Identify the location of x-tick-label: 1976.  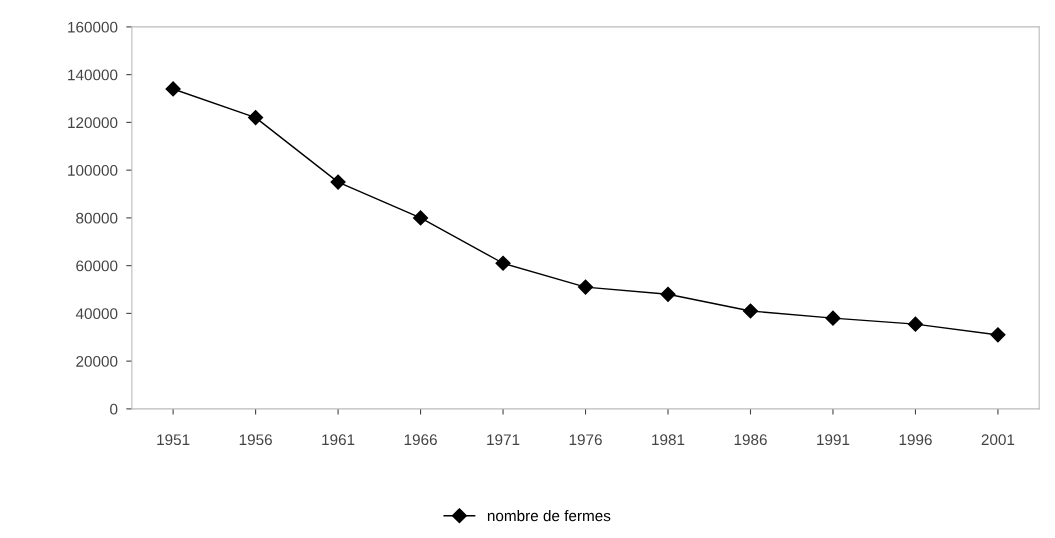
(585, 440).